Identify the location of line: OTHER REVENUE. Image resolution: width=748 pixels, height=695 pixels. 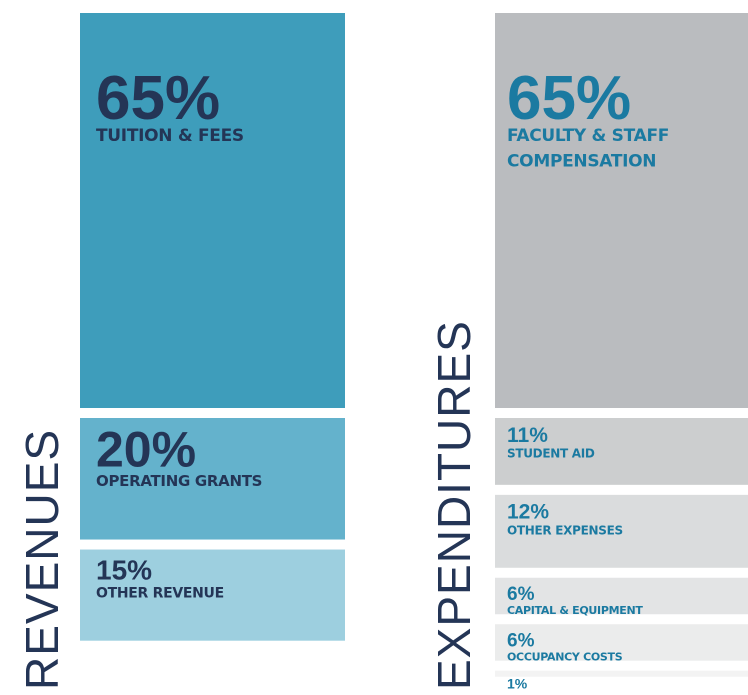
(160, 594).